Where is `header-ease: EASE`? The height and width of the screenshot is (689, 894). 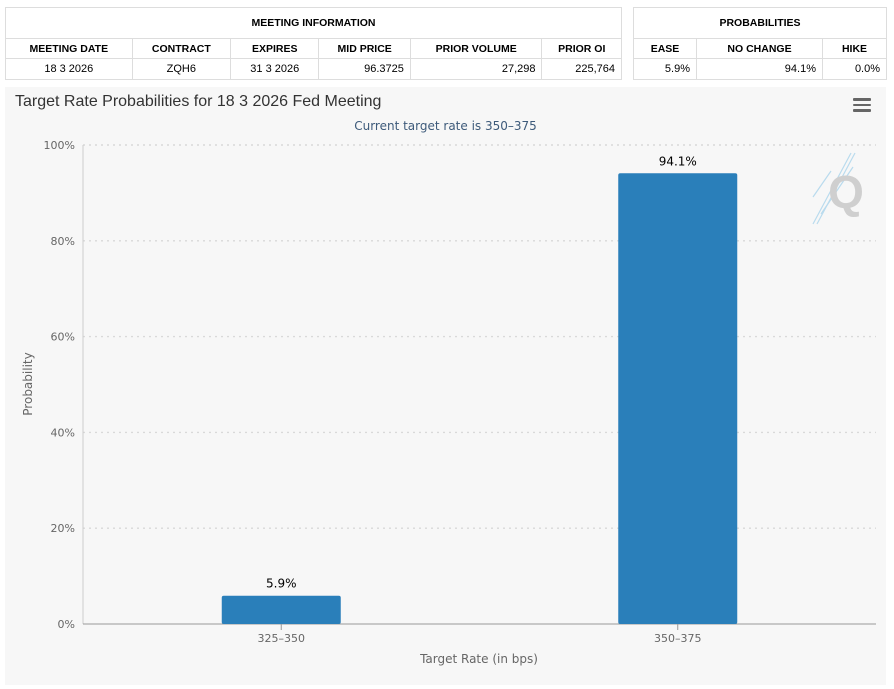 header-ease: EASE is located at coordinates (665, 48).